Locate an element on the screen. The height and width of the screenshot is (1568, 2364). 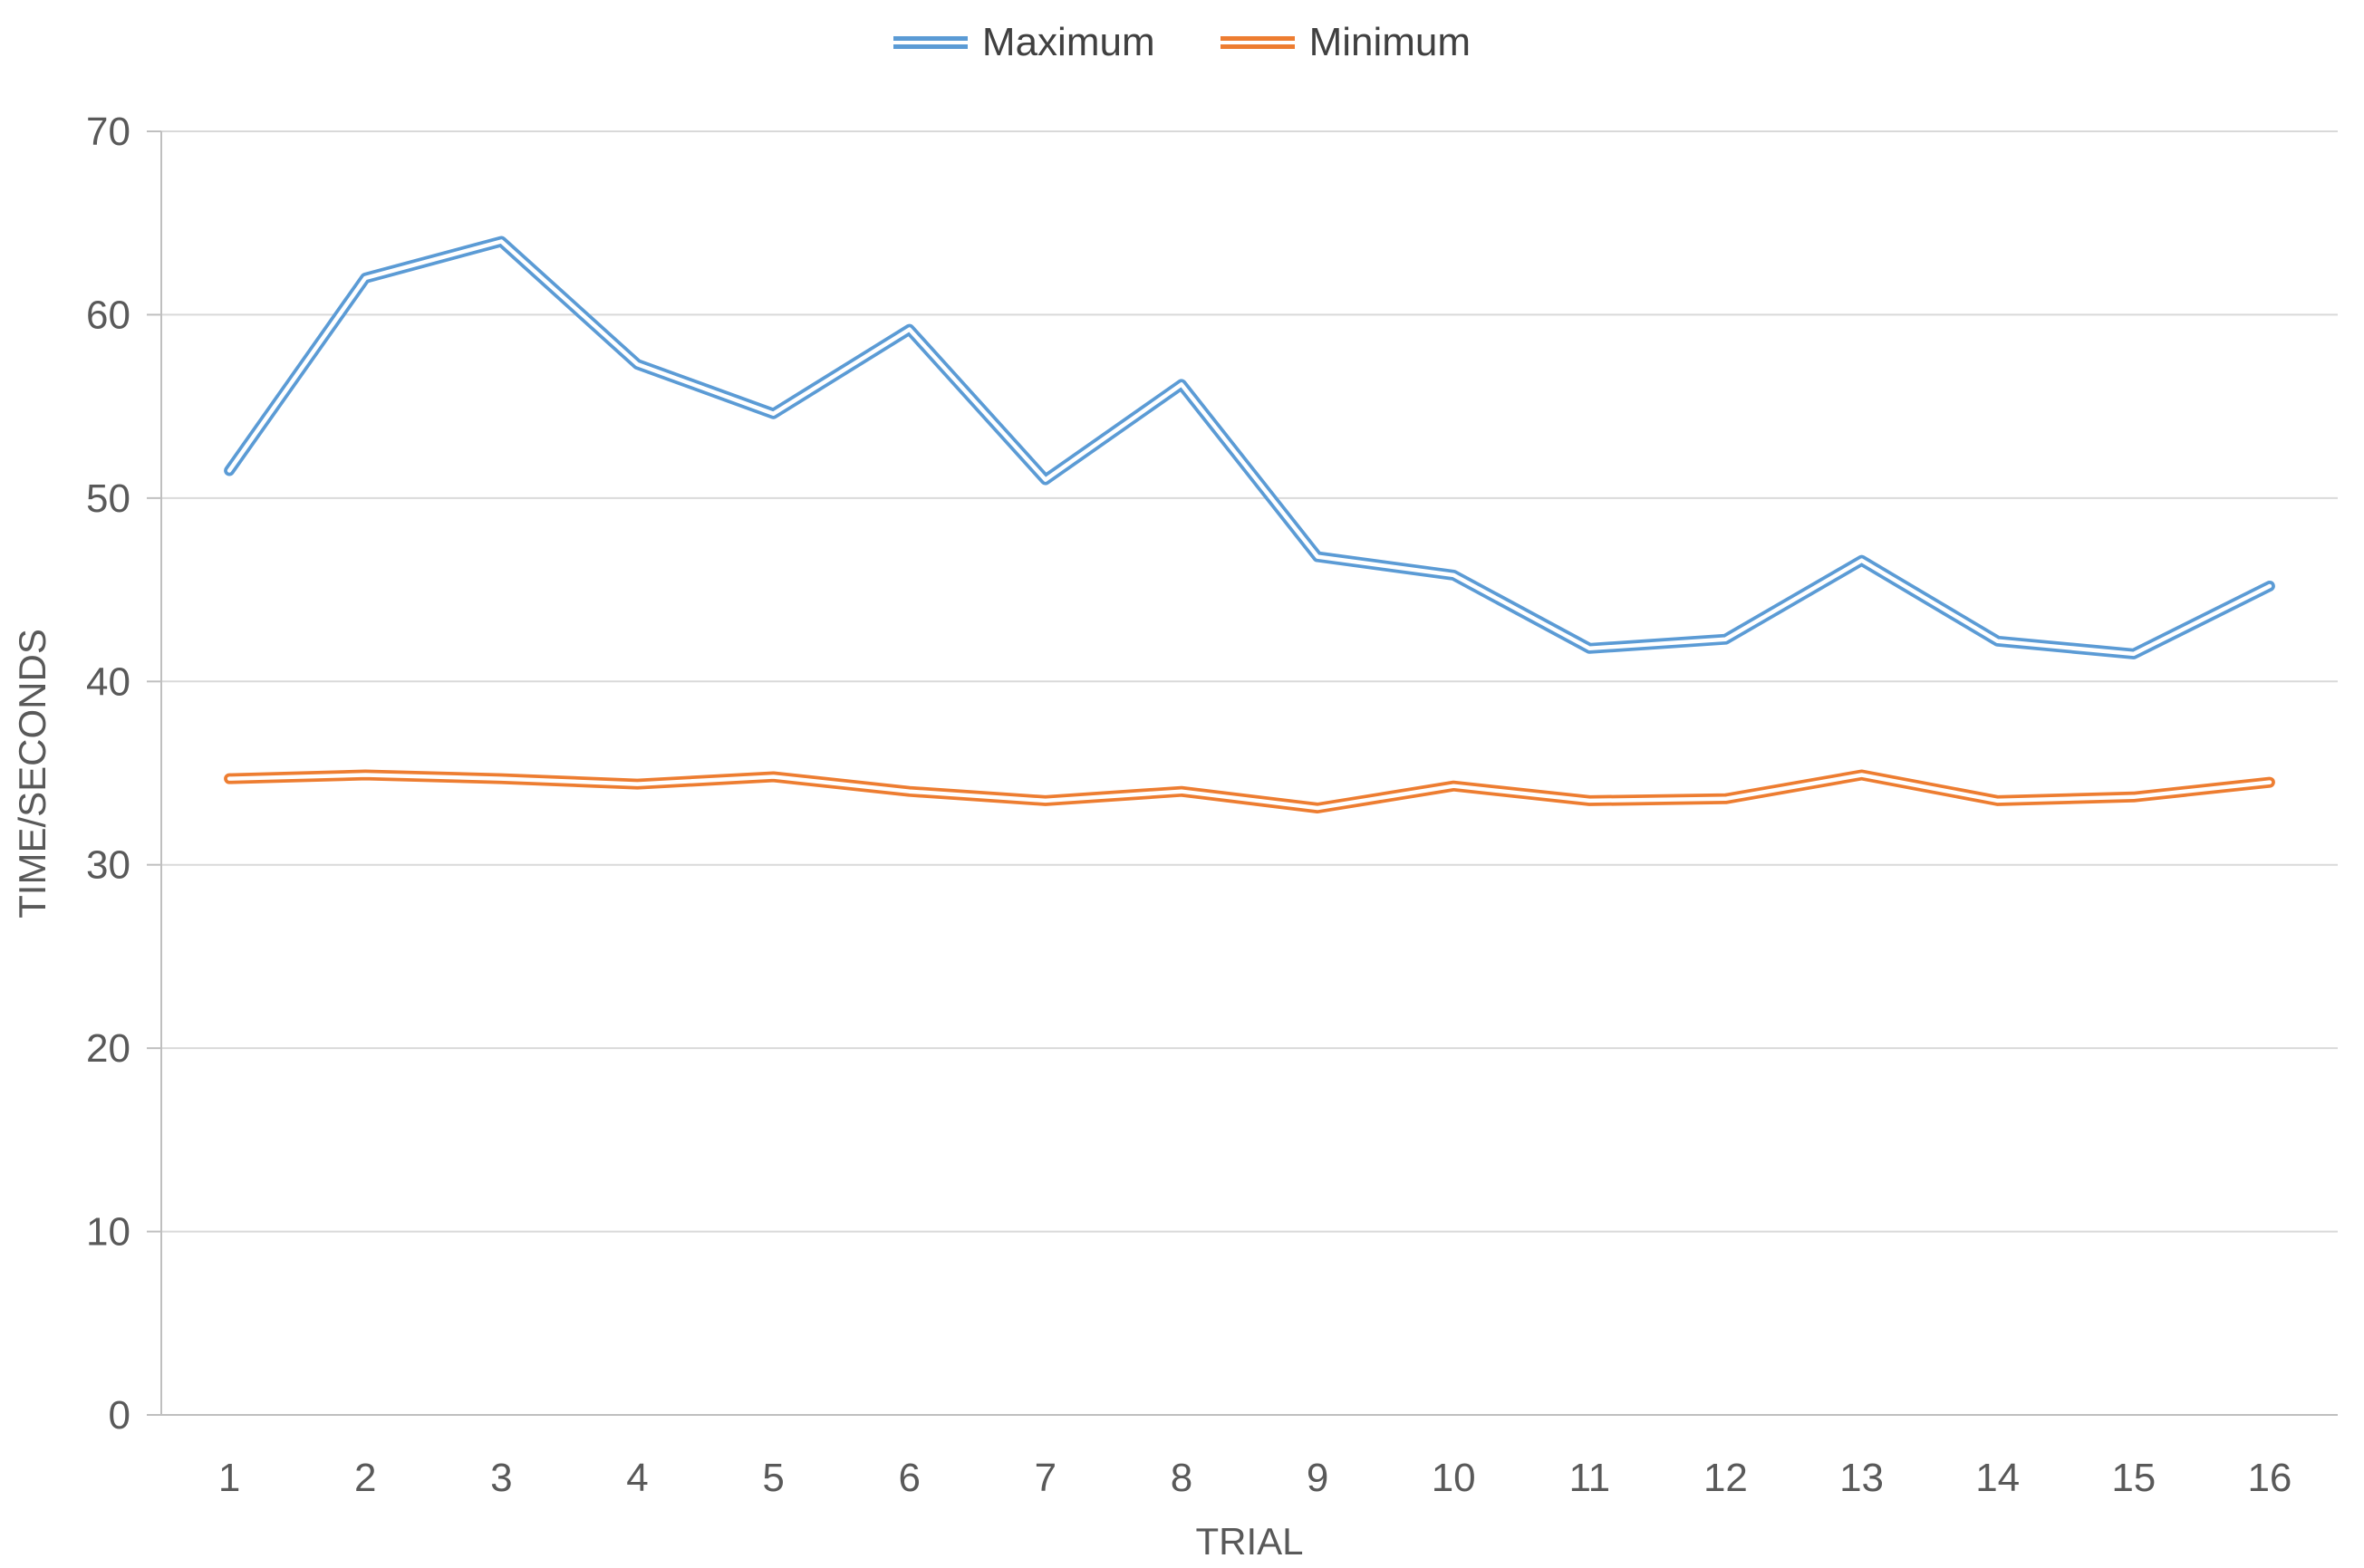
legend-item-maximum: Maximum is located at coordinates (1024, 42).